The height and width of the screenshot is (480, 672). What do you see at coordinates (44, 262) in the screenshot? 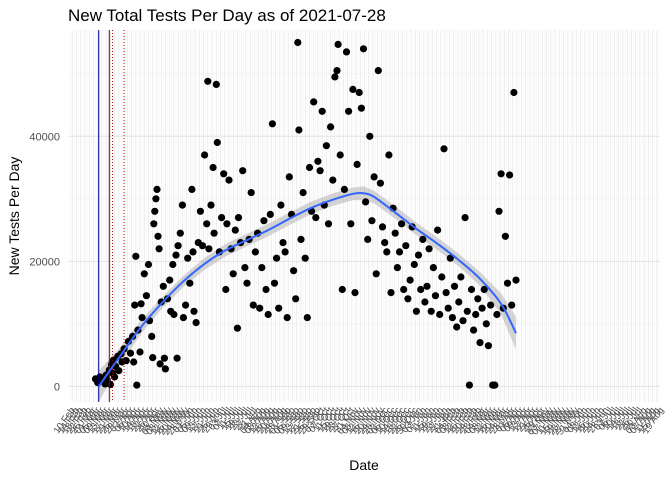
I see `y-axis: 0 20000 40000` at bounding box center [44, 262].